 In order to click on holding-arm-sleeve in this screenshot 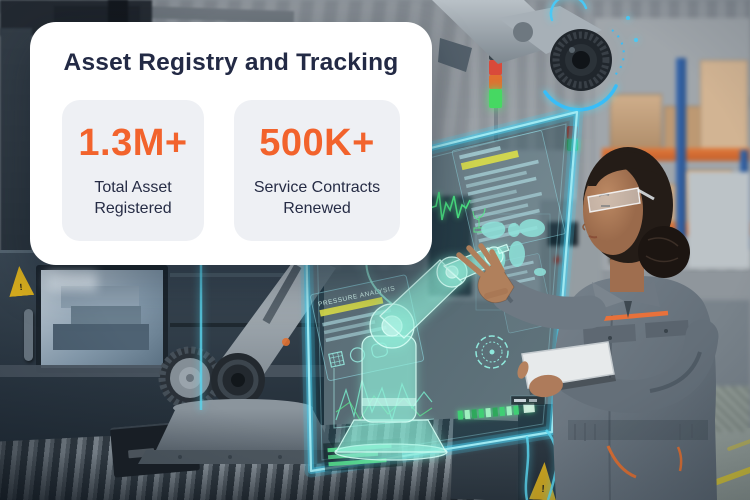, I will do `click(634, 366)`.